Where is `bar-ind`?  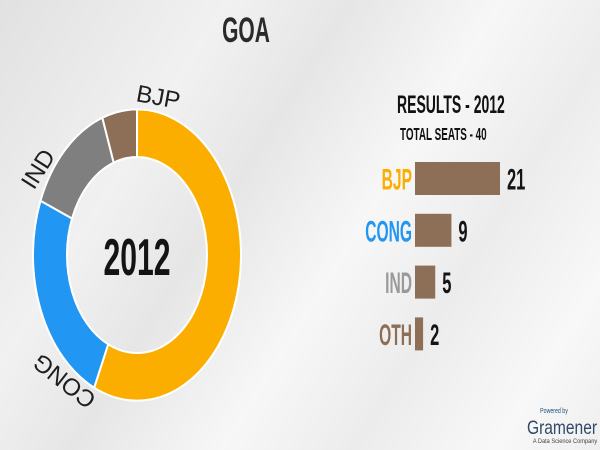 bar-ind is located at coordinates (425, 282).